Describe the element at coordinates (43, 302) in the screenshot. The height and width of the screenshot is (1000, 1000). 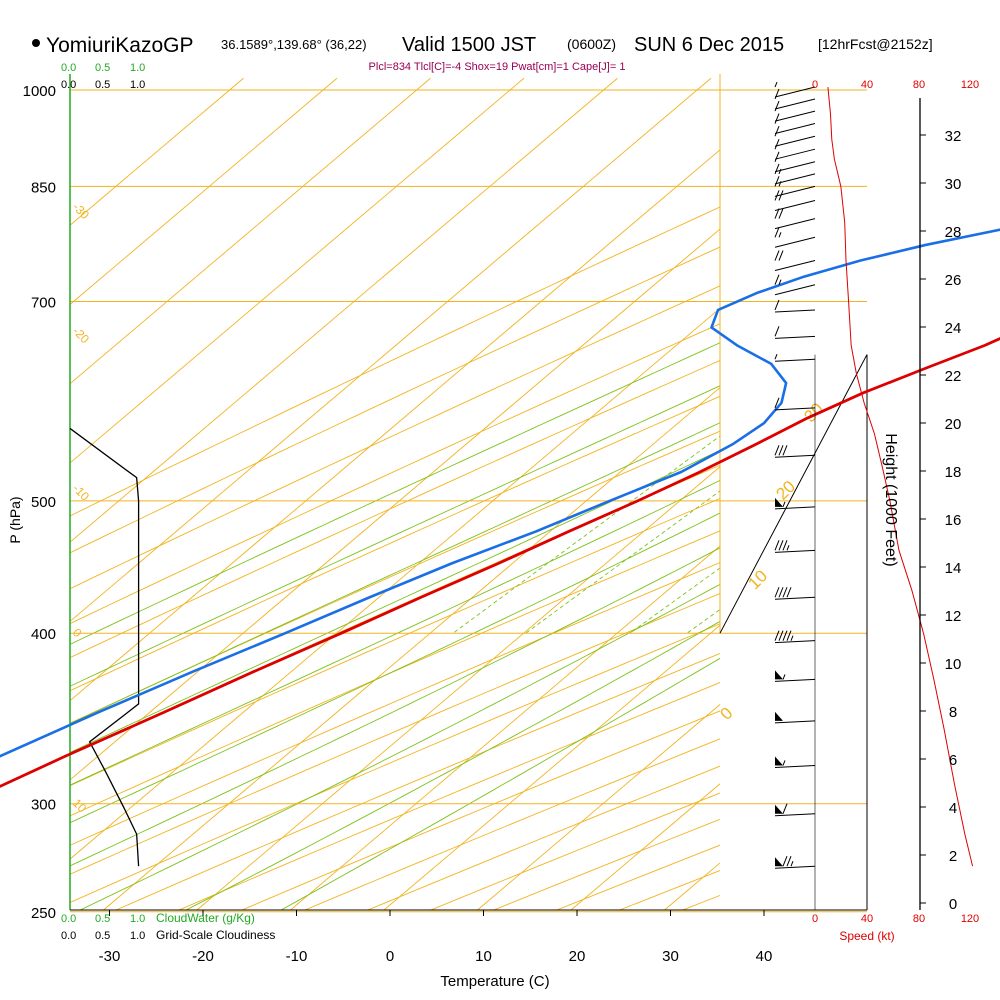
I see `pressure-label: 700` at that location.